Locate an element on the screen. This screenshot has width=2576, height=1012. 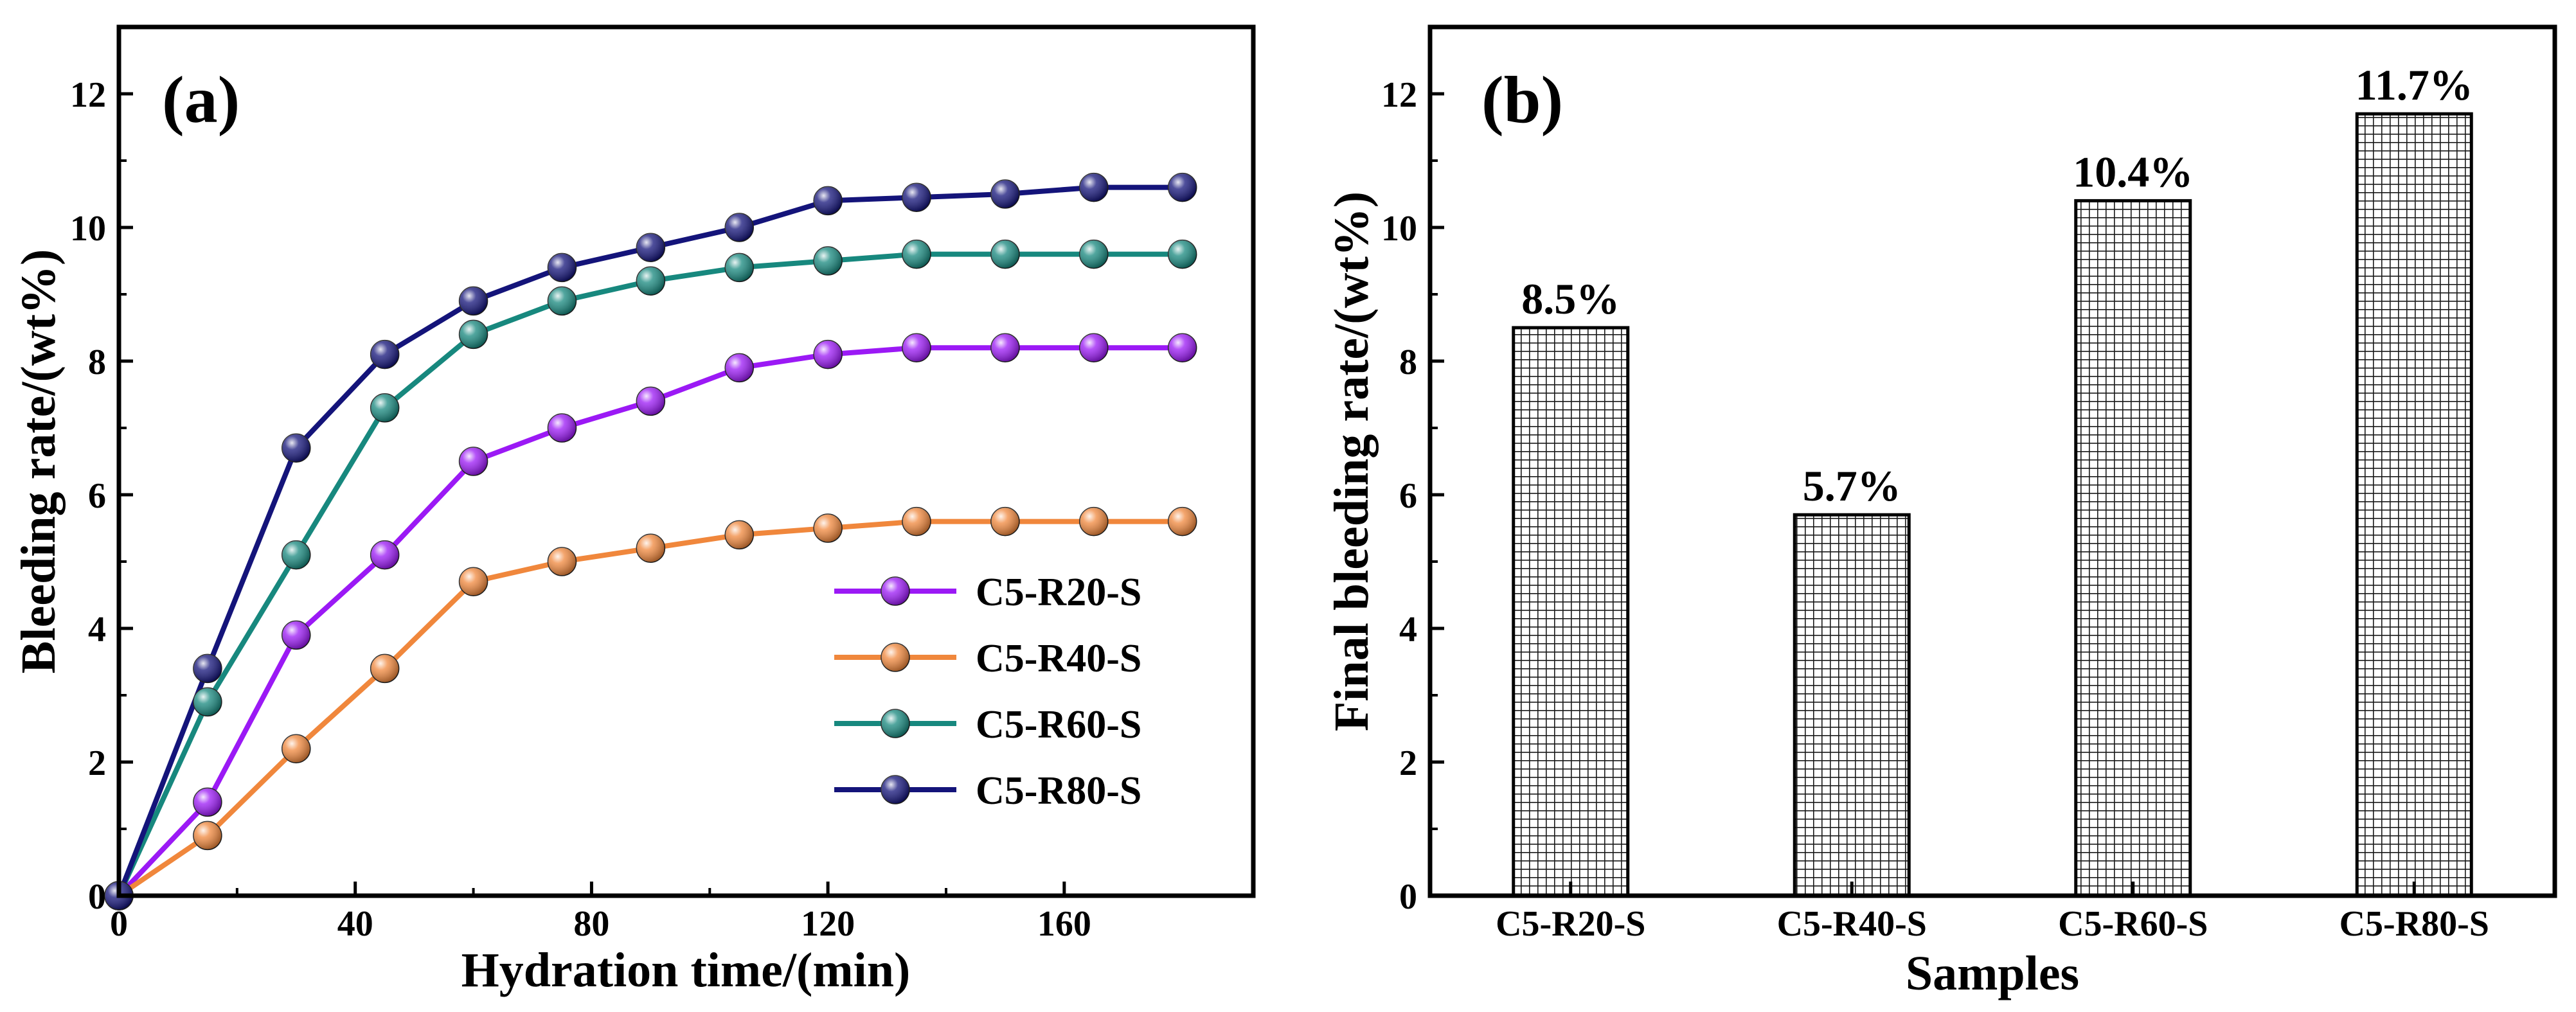
bar-c5-r80-s is located at coordinates (2414, 505).